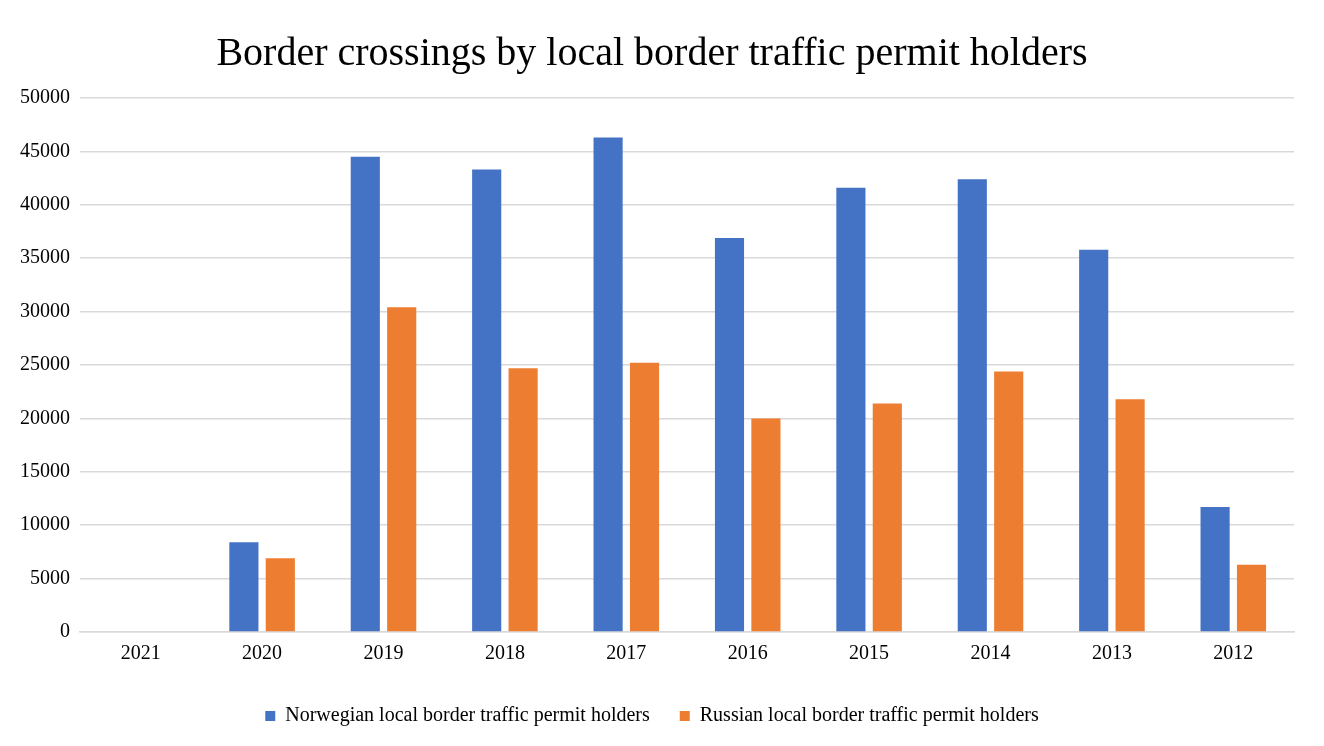  I want to click on x-tick-label: 2019, so click(383, 652).